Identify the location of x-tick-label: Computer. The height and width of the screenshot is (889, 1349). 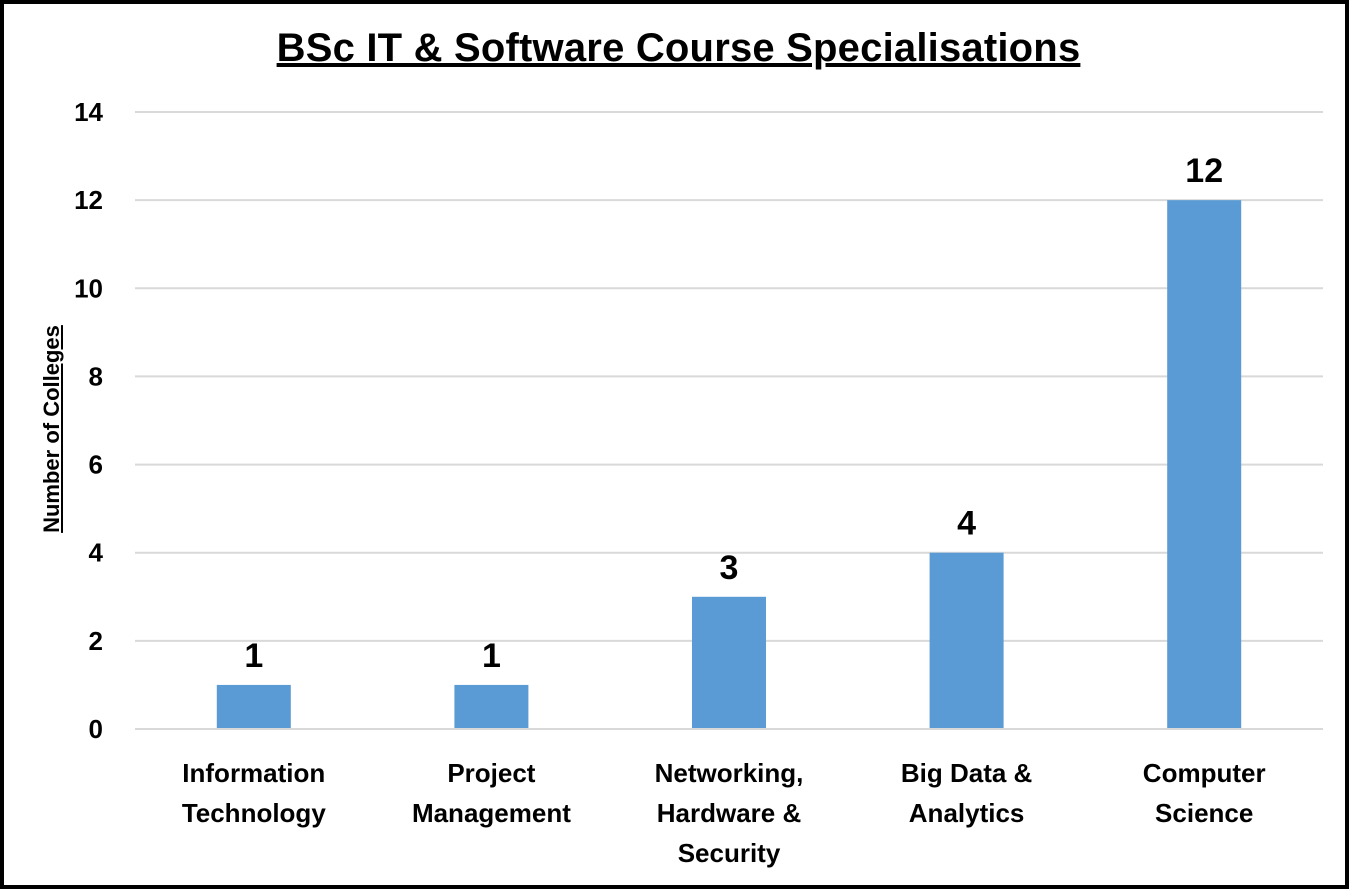
(1204, 773).